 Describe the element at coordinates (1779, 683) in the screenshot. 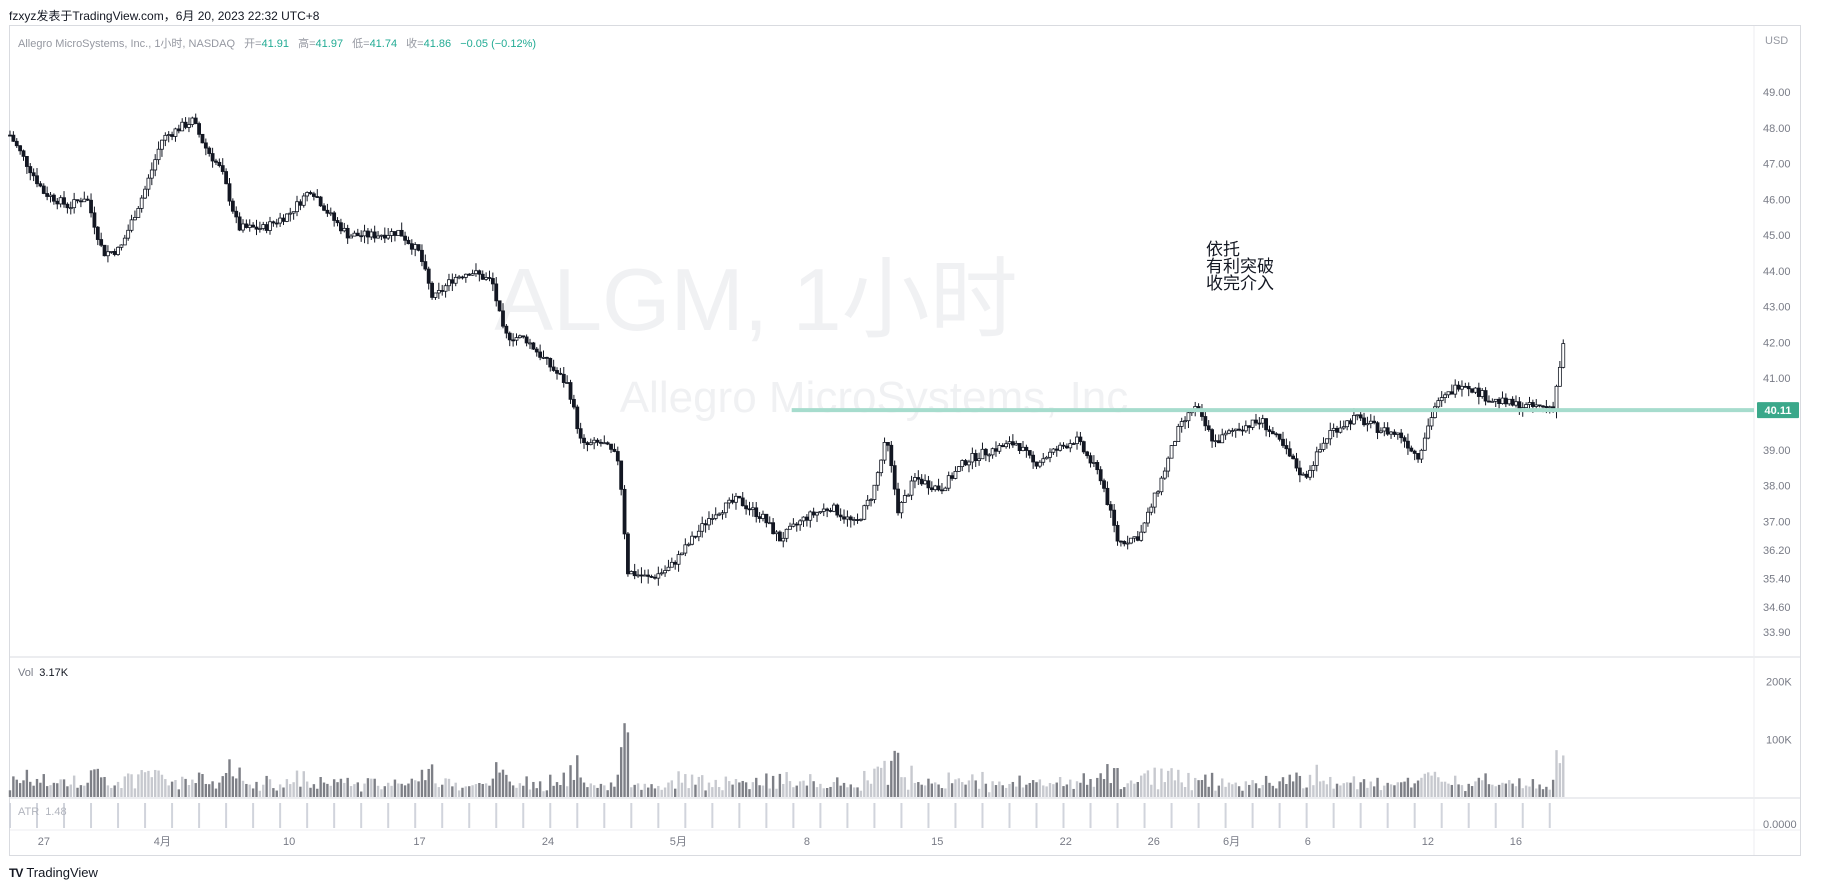

I see `volume-tick-0: 200K` at that location.